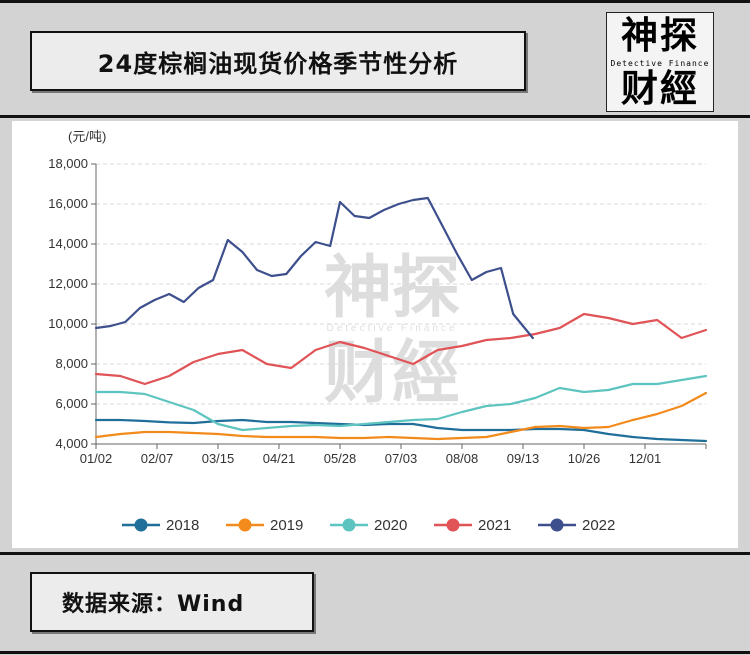 The width and height of the screenshot is (750, 655). What do you see at coordinates (392, 373) in the screenshot?
I see `watermark-bottom-text: 财經` at bounding box center [392, 373].